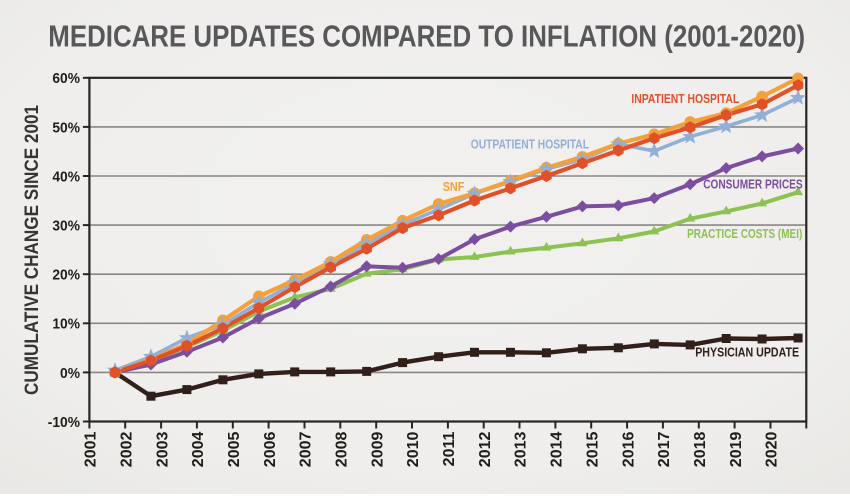 The image size is (850, 499). What do you see at coordinates (64, 422) in the screenshot?
I see `svg-text: -10%` at bounding box center [64, 422].